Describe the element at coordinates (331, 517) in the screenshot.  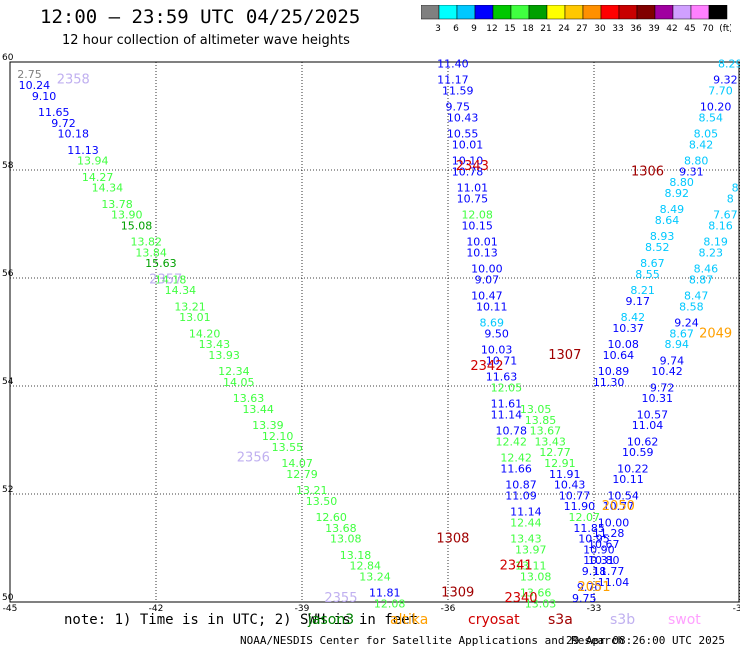
I see `wave-height-value: 12.60` at that location.